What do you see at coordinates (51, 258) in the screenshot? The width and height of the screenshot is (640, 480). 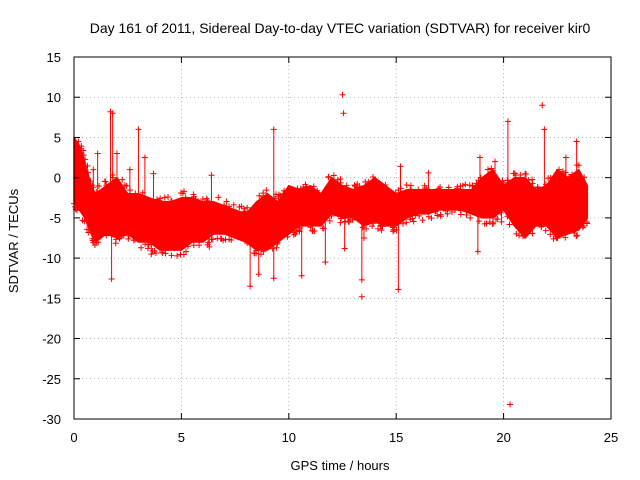 I see `y-tick-label: -10` at bounding box center [51, 258].